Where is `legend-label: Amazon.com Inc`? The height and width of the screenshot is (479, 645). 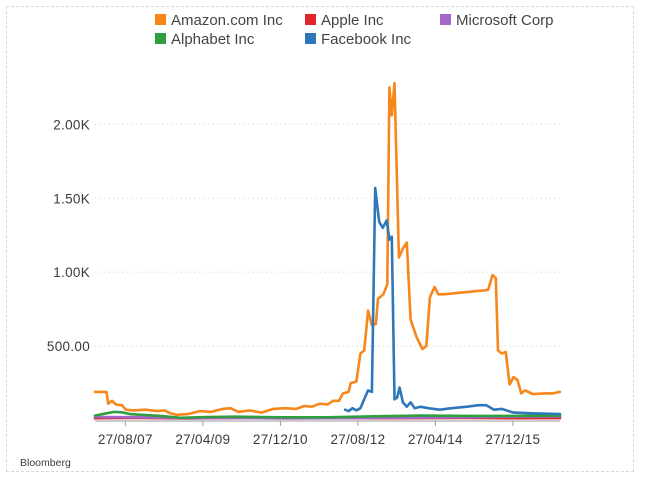 legend-label: Amazon.com Inc is located at coordinates (227, 20).